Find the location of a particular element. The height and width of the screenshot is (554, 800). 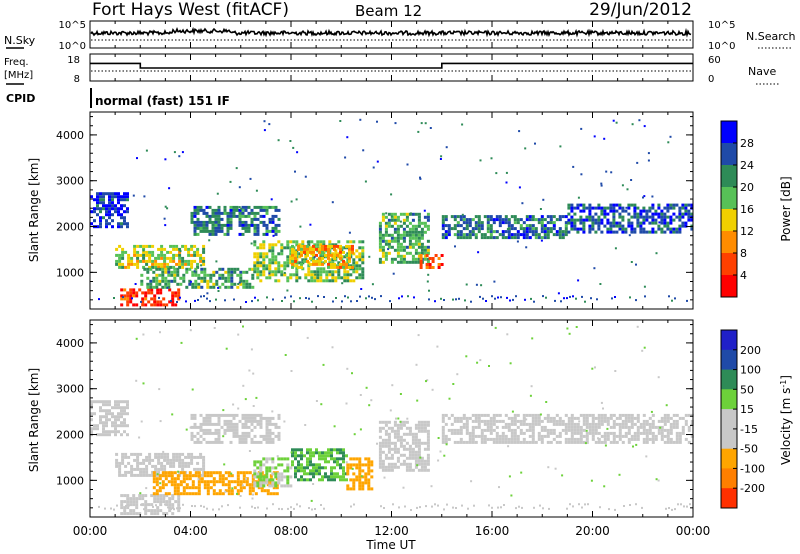

cpid-label: CPID is located at coordinates (20, 98).